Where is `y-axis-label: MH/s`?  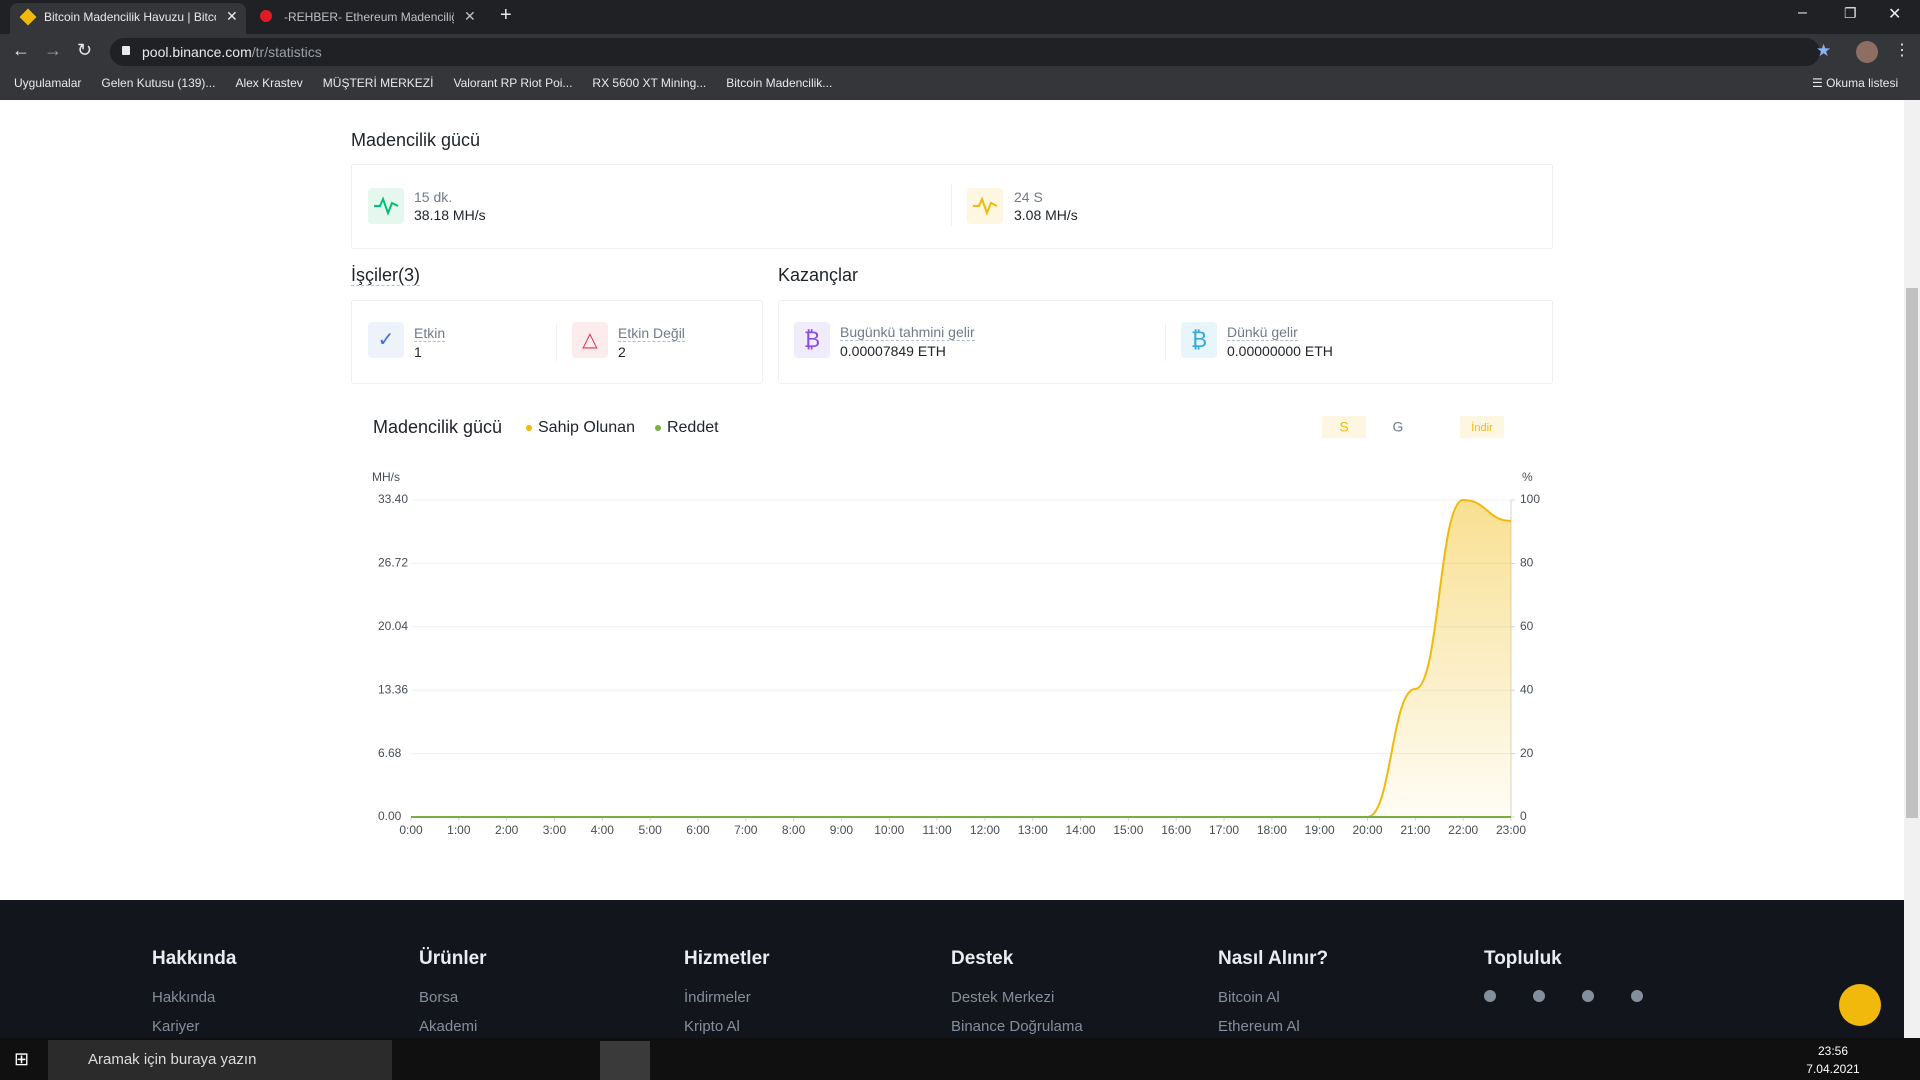
y-axis-label: MH/s is located at coordinates (386, 477).